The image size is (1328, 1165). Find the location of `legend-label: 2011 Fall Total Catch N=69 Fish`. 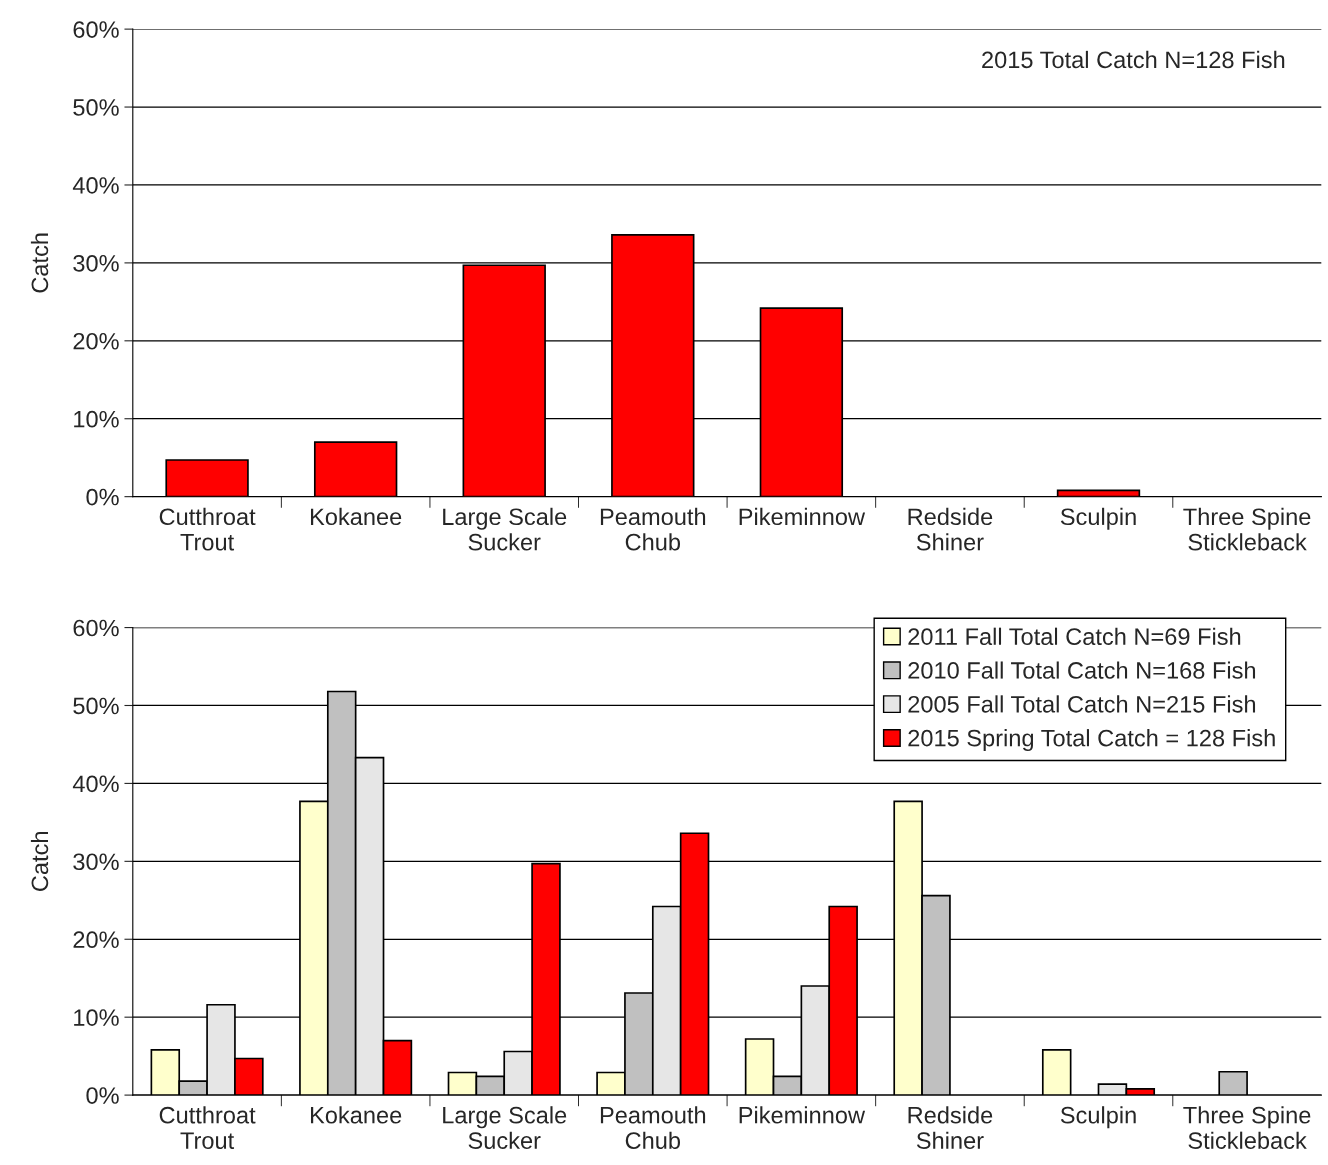

legend-label: 2011 Fall Total Catch N=69 Fish is located at coordinates (1074, 636).